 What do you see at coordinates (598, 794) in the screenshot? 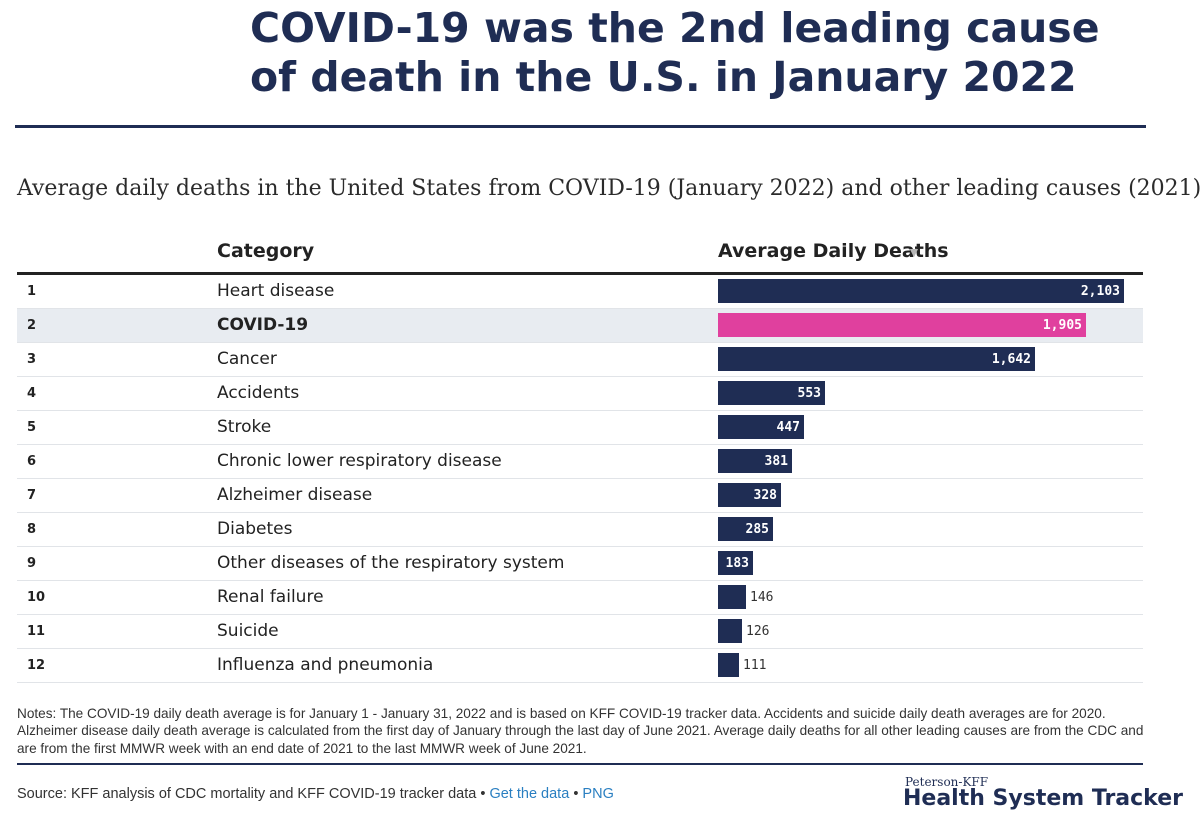
I see `png-link: PNG` at bounding box center [598, 794].